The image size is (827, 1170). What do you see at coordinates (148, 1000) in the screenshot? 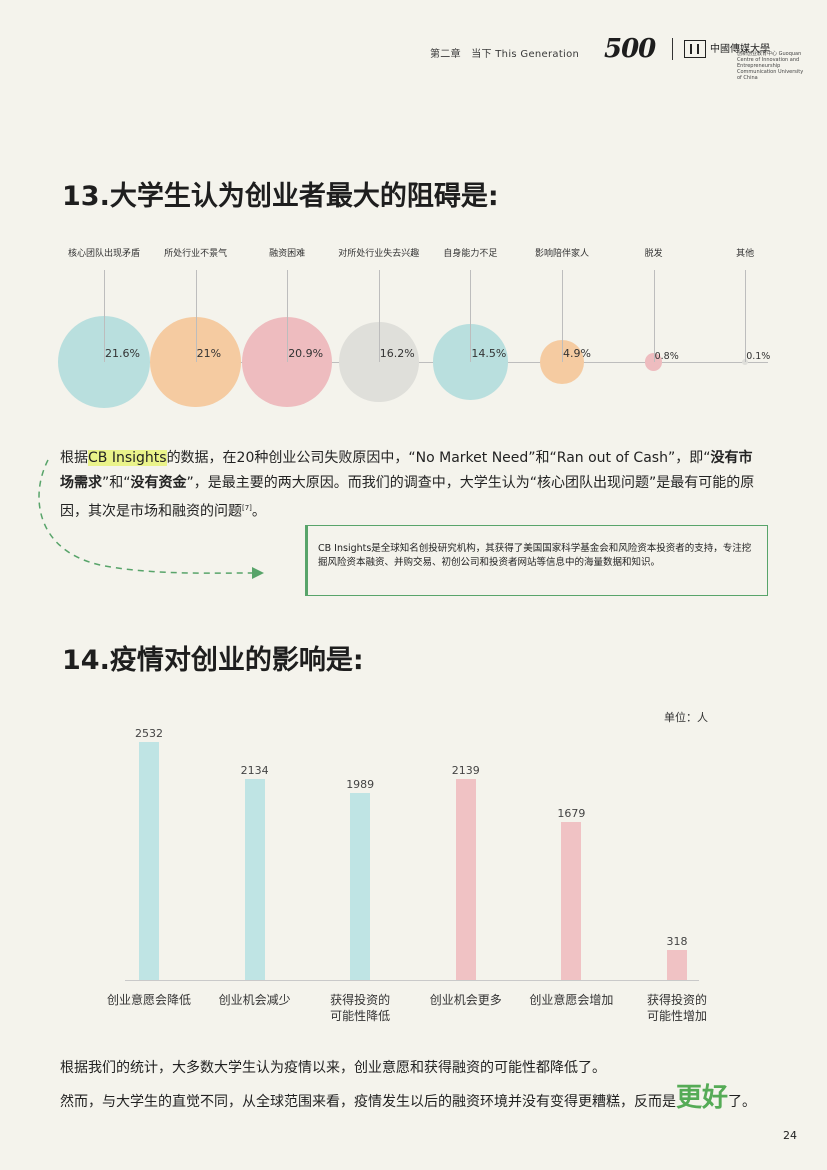
I see `bar-category-label: 创业意愿会降低` at bounding box center [148, 1000].